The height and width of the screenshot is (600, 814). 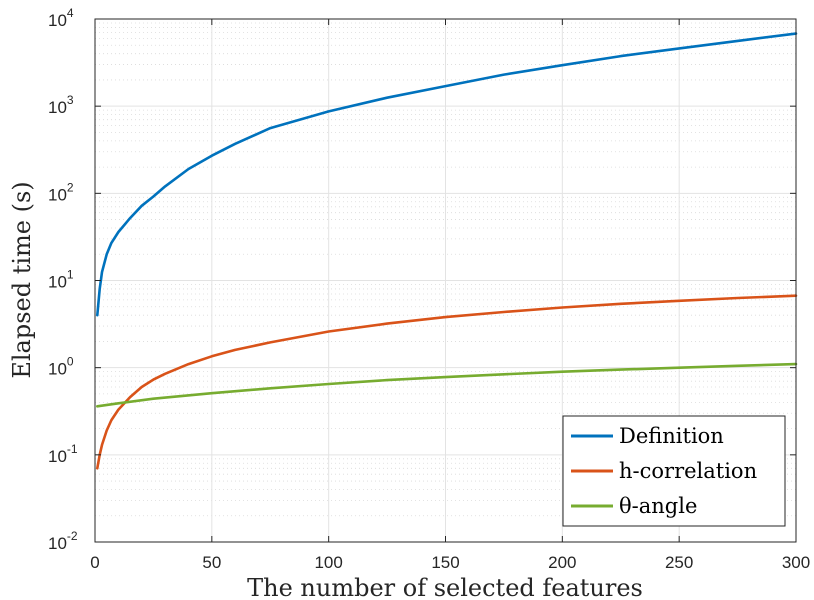 What do you see at coordinates (211, 562) in the screenshot?
I see `x-tick-label: 50` at bounding box center [211, 562].